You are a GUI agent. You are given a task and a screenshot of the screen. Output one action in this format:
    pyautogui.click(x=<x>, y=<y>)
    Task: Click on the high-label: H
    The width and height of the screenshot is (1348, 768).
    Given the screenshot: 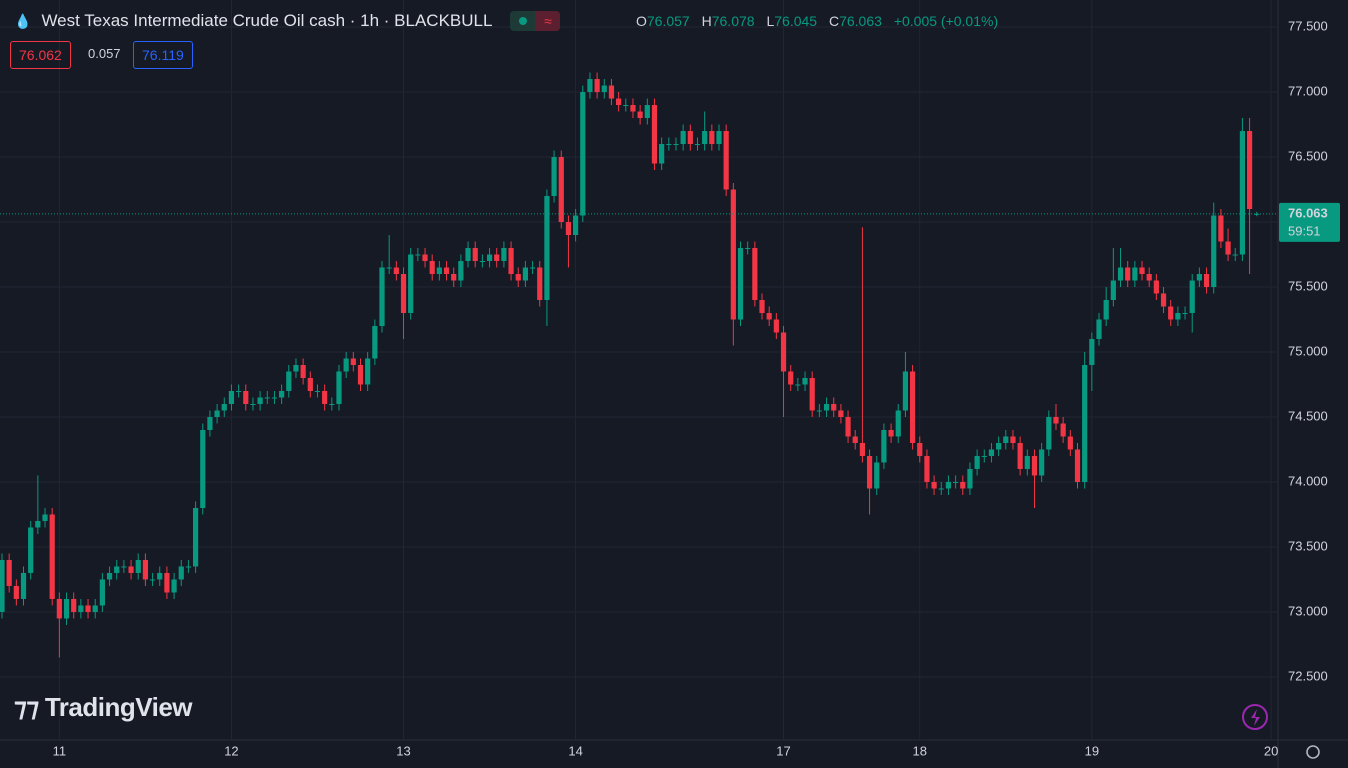 What is the action you would take?
    pyautogui.click(x=706, y=21)
    